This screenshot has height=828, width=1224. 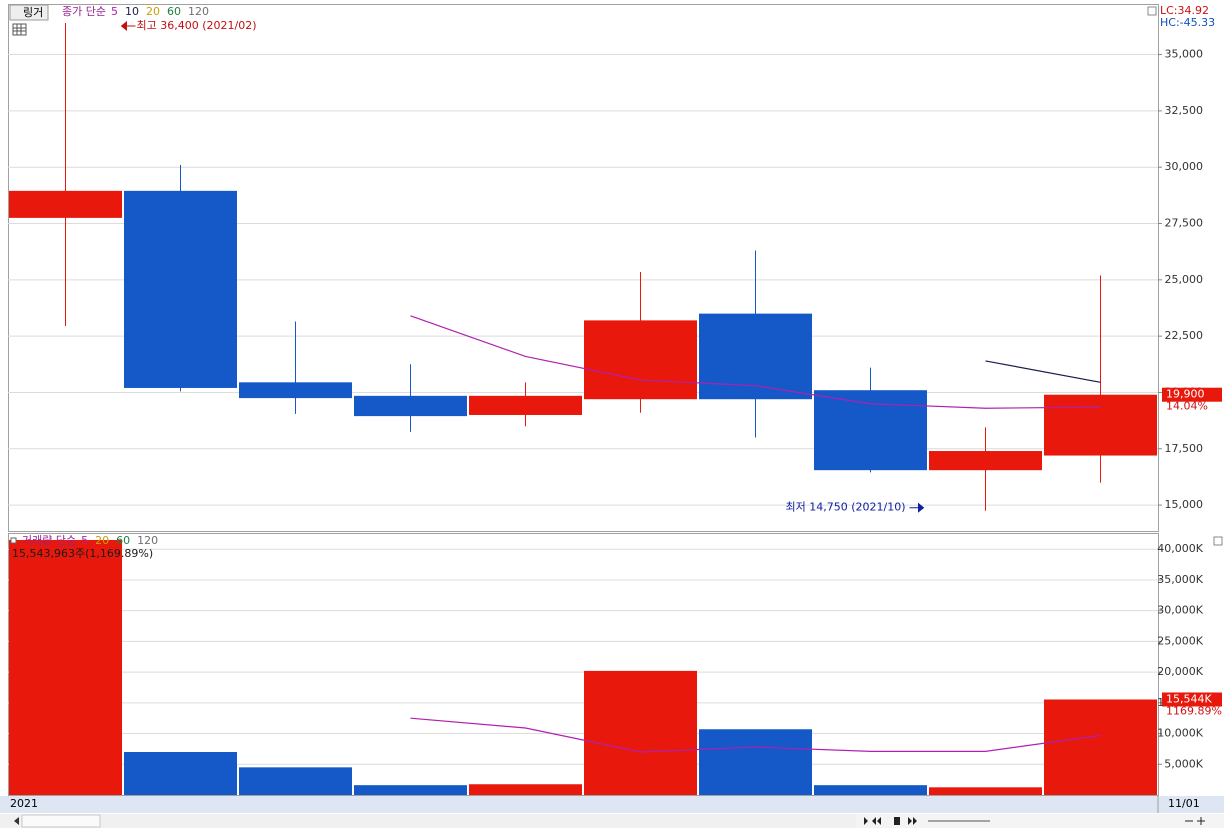 What do you see at coordinates (1183, 763) in the screenshot?
I see `y-tick-label: 5,000K` at bounding box center [1183, 763].